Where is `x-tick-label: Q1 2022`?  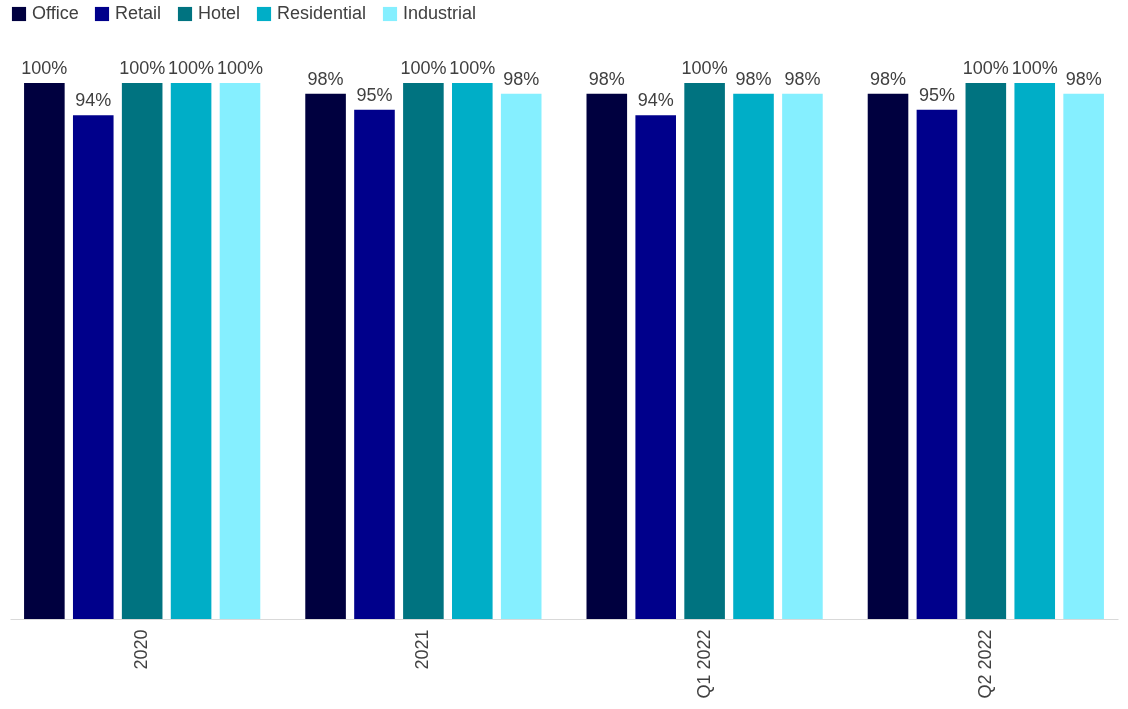
x-tick-label: Q1 2022 is located at coordinates (703, 664).